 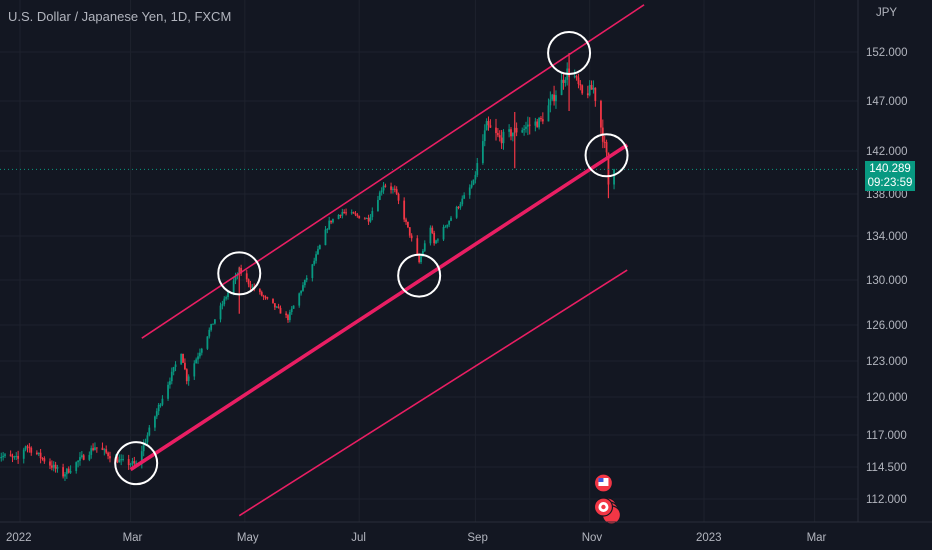 What do you see at coordinates (887, 398) in the screenshot?
I see `y-tick-label: 120.000` at bounding box center [887, 398].